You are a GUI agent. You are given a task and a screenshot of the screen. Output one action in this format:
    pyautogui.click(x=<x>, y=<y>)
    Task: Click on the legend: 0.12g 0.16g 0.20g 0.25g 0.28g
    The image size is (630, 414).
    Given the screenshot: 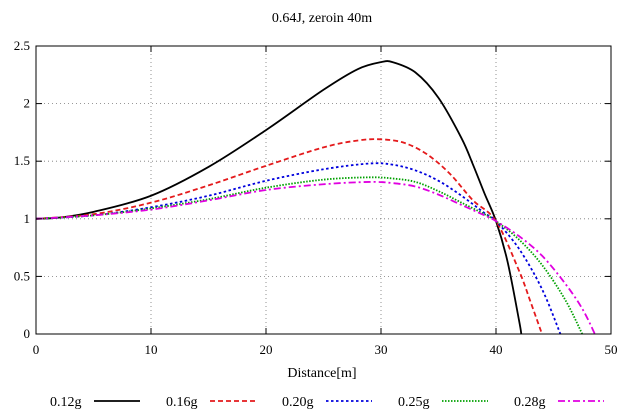 What is the action you would take?
    pyautogui.click(x=327, y=402)
    